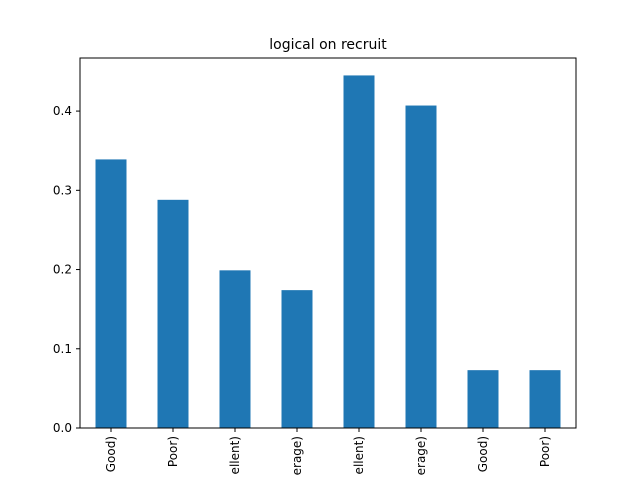 Image resolution: width=640 pixels, height=480 pixels. Describe the element at coordinates (545, 451) in the screenshot. I see `x-tick-label-7: Poor)` at that location.